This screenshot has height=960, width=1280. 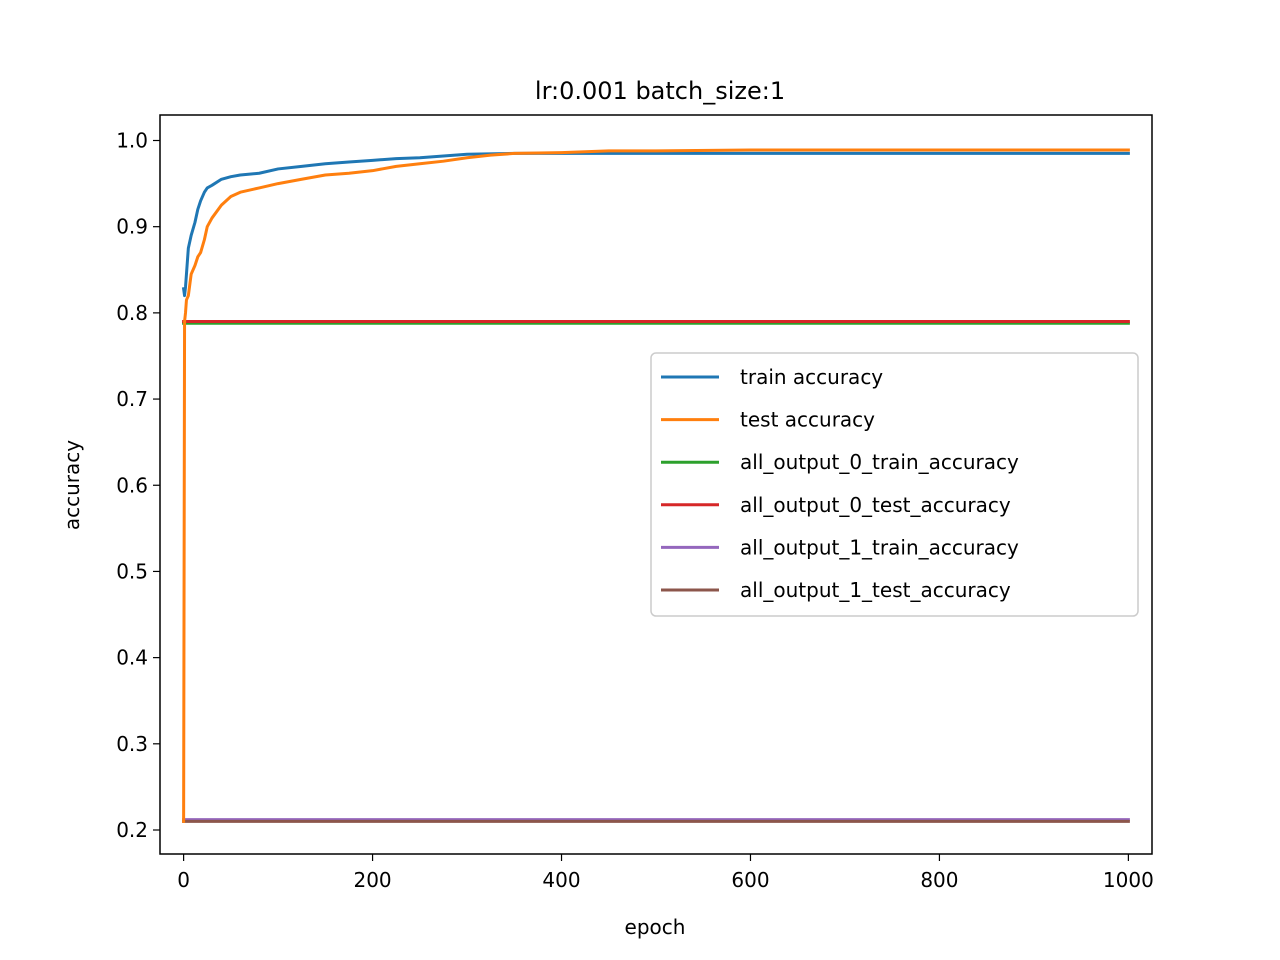 What do you see at coordinates (132, 744) in the screenshot?
I see `y-tick-label: 0.3` at bounding box center [132, 744].